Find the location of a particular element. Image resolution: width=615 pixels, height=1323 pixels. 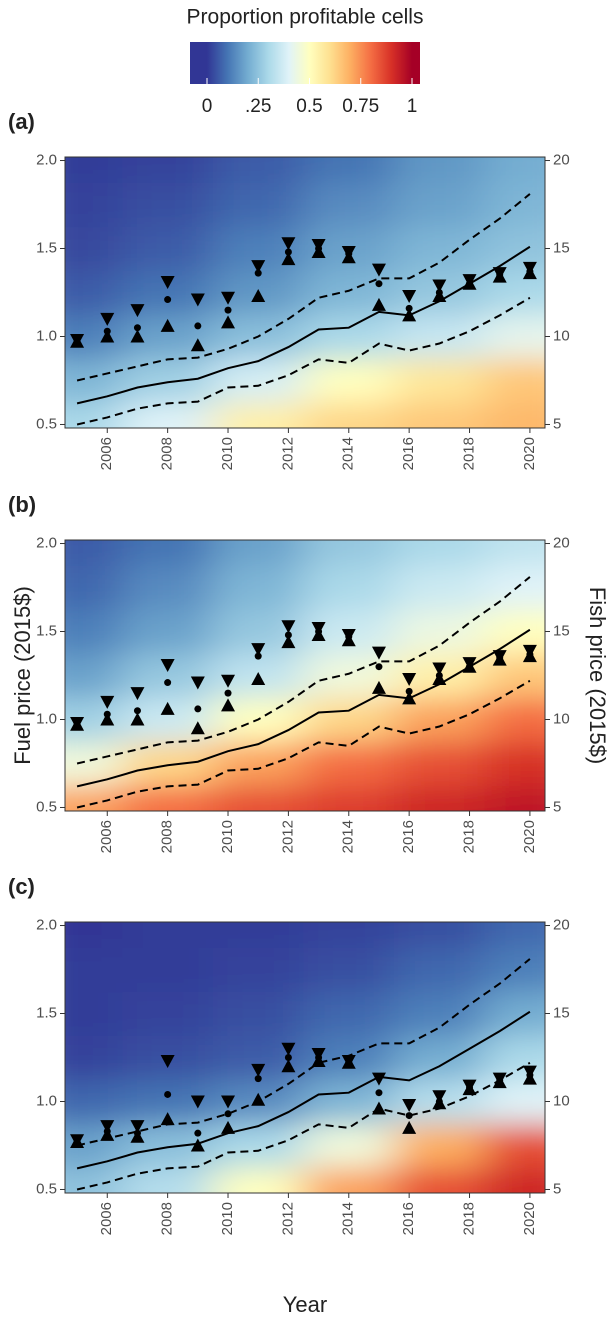

colorbar-tick-label: 0 is located at coordinates (207, 106).